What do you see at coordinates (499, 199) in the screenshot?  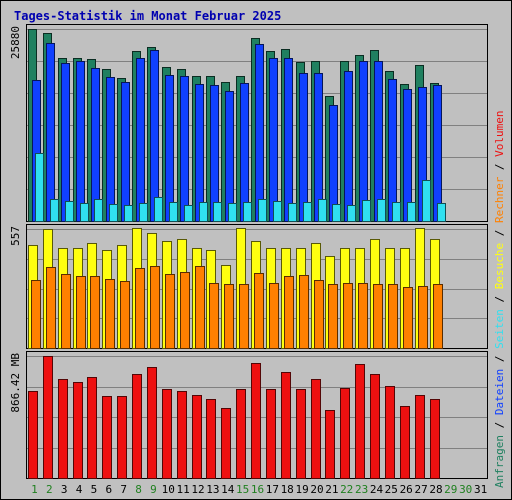 I see `side-legend-part: Rechner` at bounding box center [499, 199].